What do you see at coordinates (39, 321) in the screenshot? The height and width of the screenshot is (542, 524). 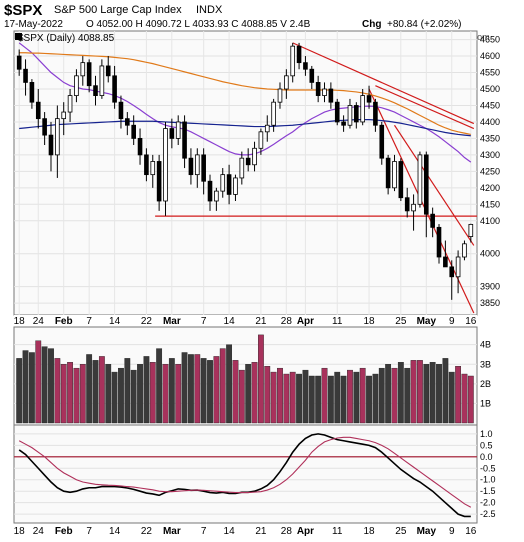 I see `x-tick-label: 24` at bounding box center [39, 321].